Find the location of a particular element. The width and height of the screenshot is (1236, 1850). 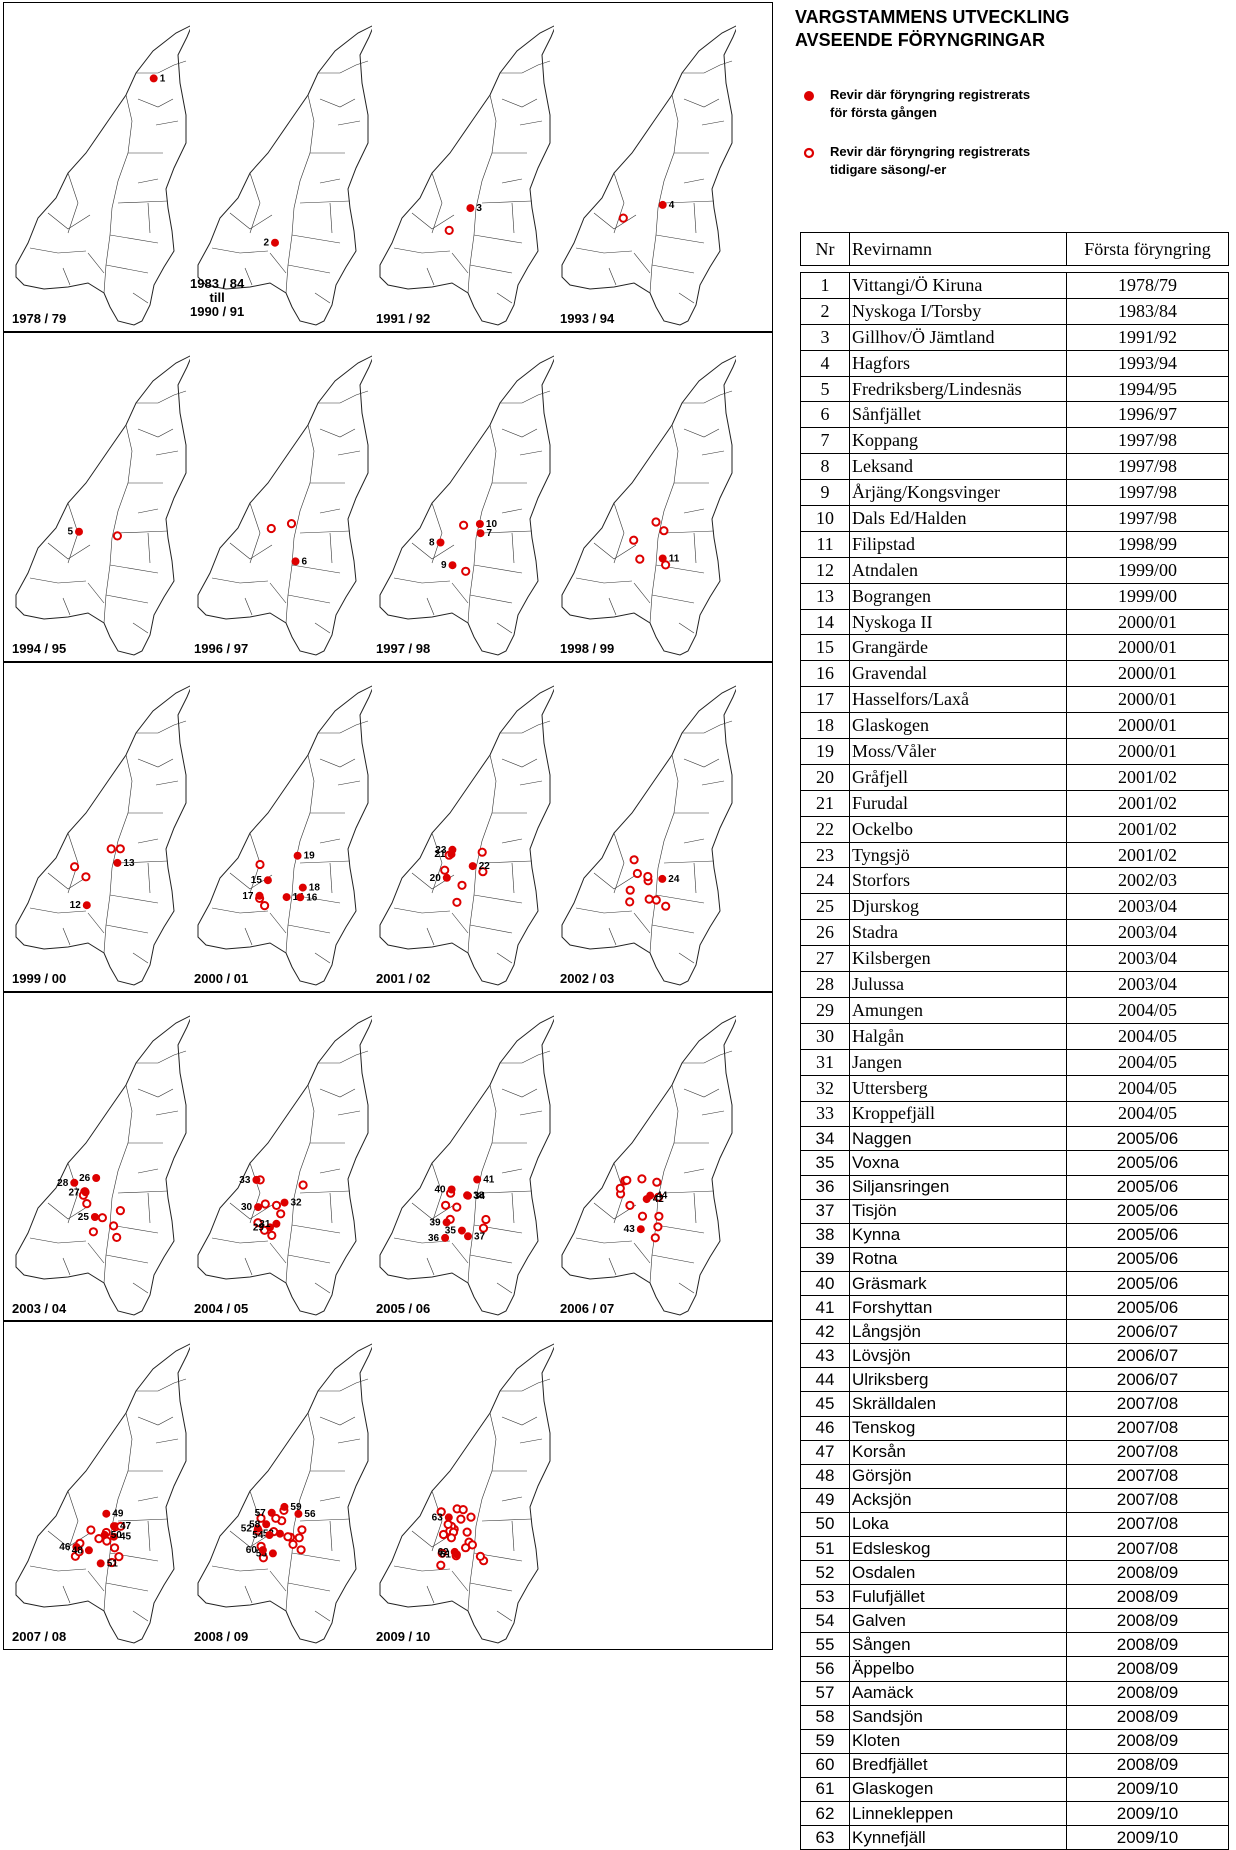

map-panel-row is located at coordinates (388, 167).